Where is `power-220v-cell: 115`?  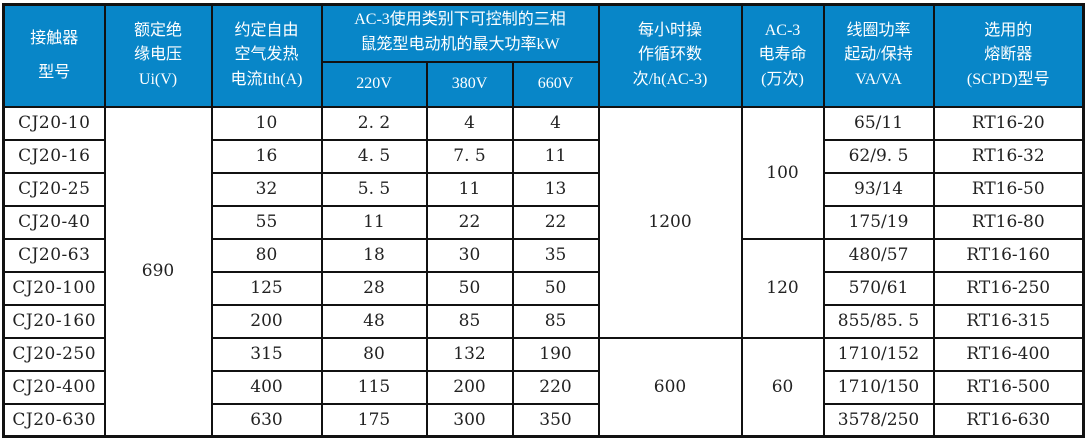
power-220v-cell: 115 is located at coordinates (374, 387).